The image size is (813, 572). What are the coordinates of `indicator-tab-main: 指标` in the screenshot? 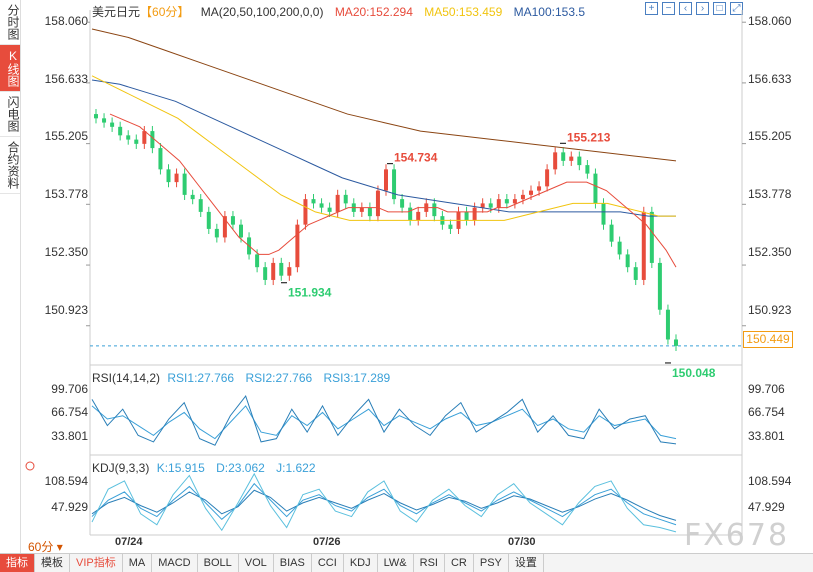 It's located at (17, 563).